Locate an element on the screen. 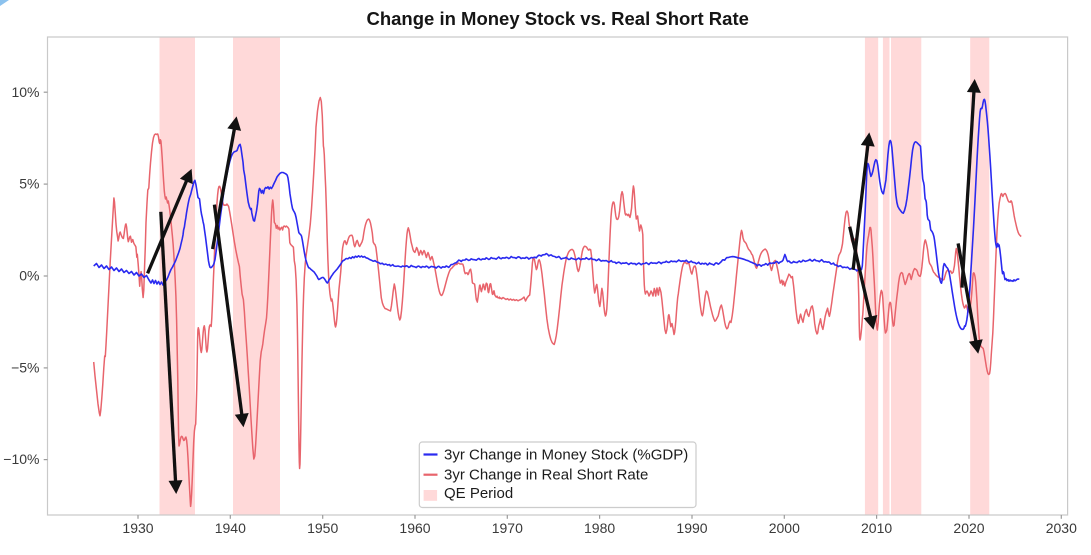 The image size is (1091, 555). svg-text: 2010 is located at coordinates (876, 528).